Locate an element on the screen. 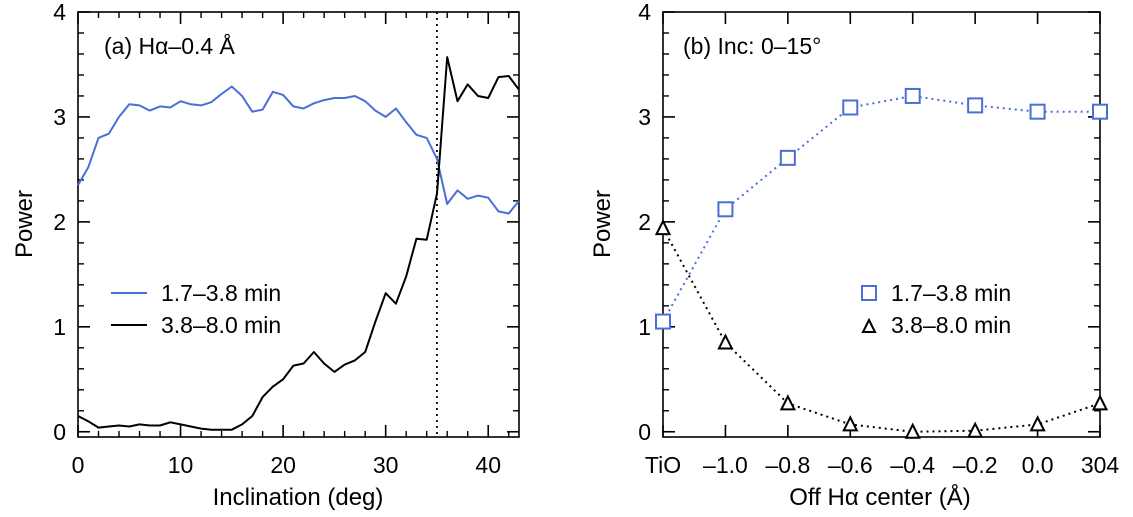 Image resolution: width=1133 pixels, height=517 pixels. panel-a-y-tick-label: 2 is located at coordinates (59, 222).